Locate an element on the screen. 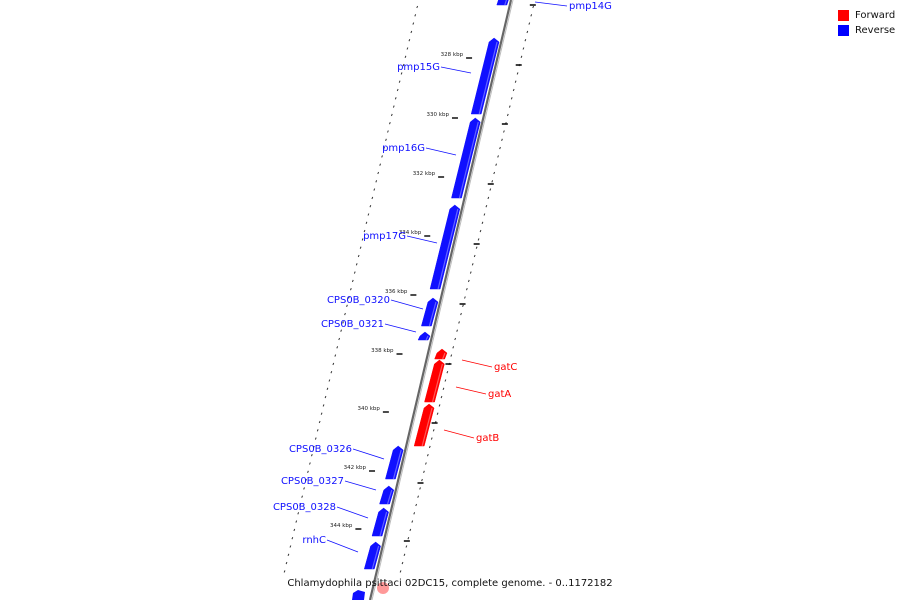  gene-marker-offscreen is located at coordinates (383, 588).